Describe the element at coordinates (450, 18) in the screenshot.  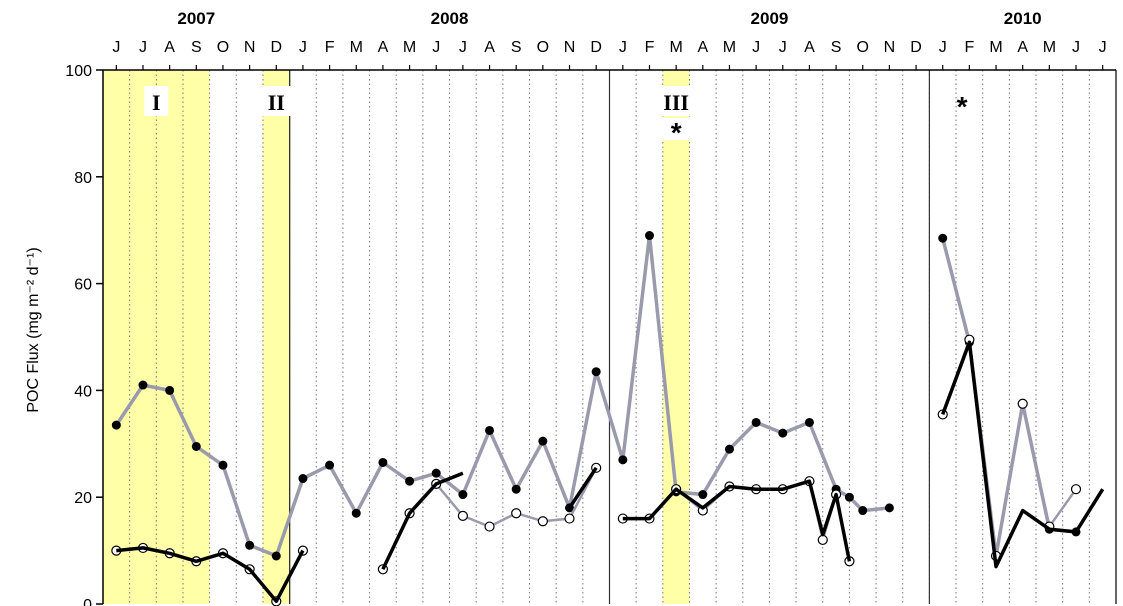
I see `year-label: 2008` at that location.